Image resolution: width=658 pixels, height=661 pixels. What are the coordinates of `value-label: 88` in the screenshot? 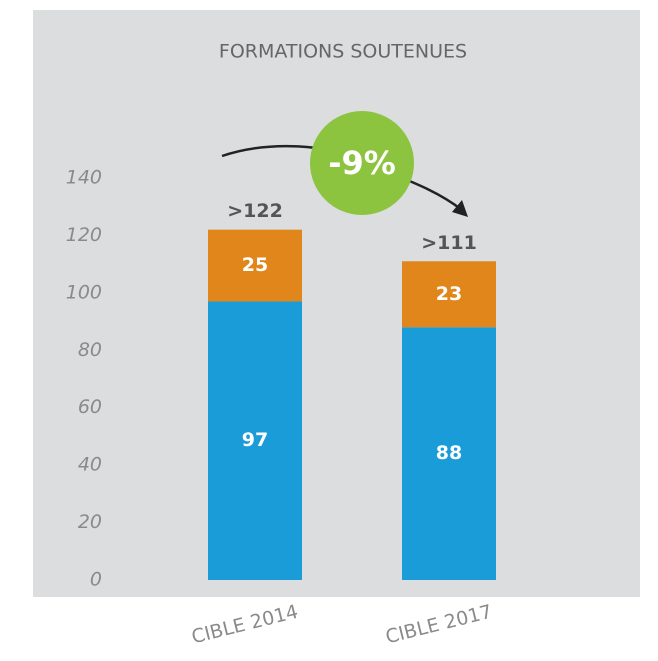 It's located at (449, 453).